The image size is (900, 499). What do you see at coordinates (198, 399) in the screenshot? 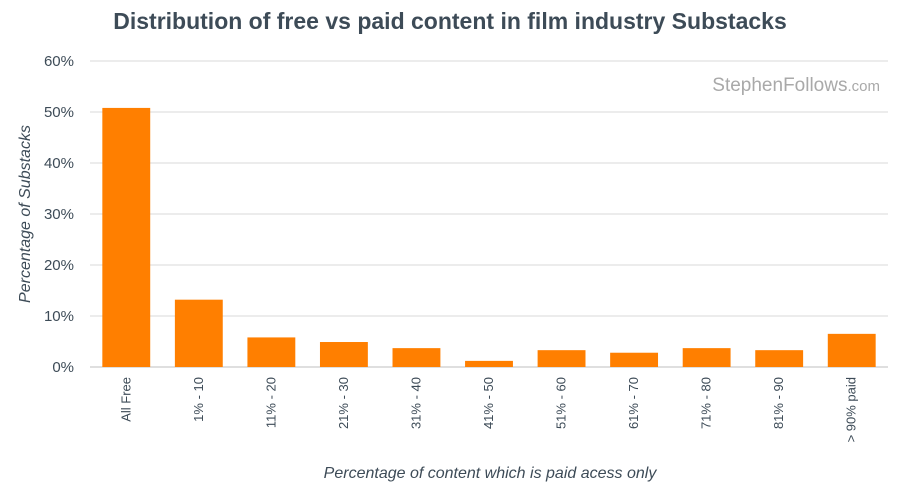
I see `x-tick-label: 1% - 10` at bounding box center [198, 399].